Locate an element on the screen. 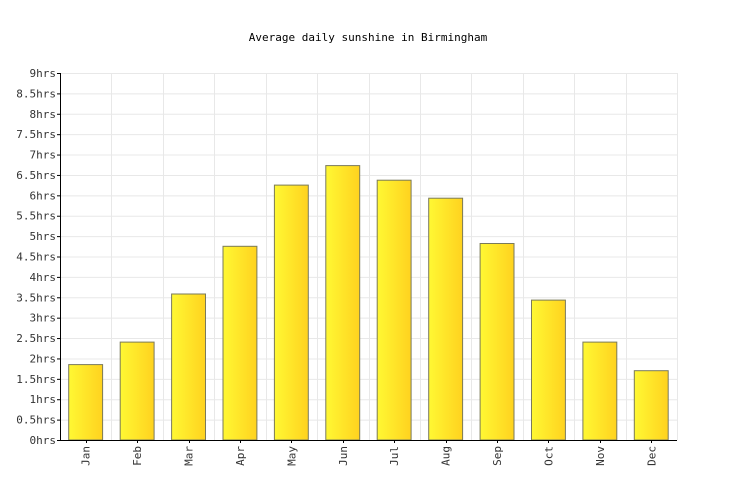 The image size is (736, 500). x-tick-label-jun: Jun is located at coordinates (343, 456).